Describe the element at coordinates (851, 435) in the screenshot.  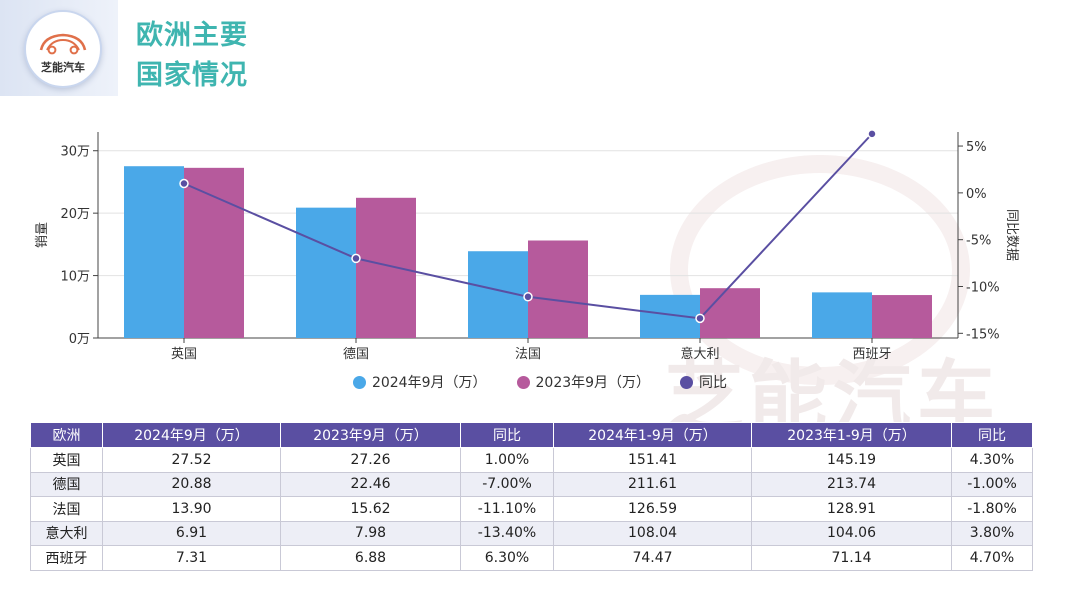
I see `table-header-cell: 2023年1-9月（万）` at that location.